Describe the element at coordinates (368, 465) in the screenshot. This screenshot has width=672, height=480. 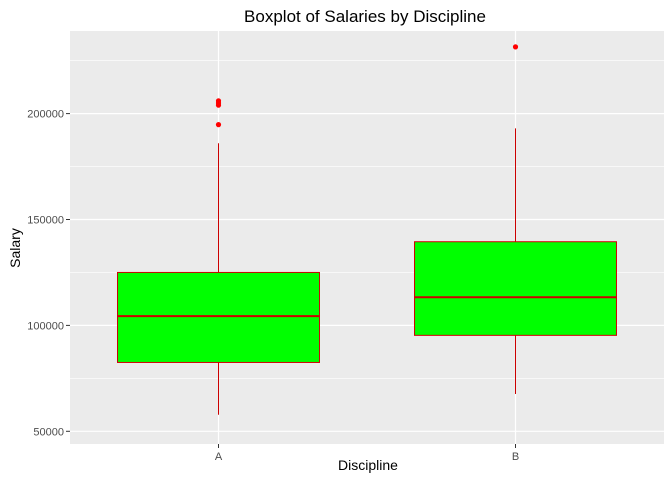
I see `x-axis-title: Discipline` at that location.